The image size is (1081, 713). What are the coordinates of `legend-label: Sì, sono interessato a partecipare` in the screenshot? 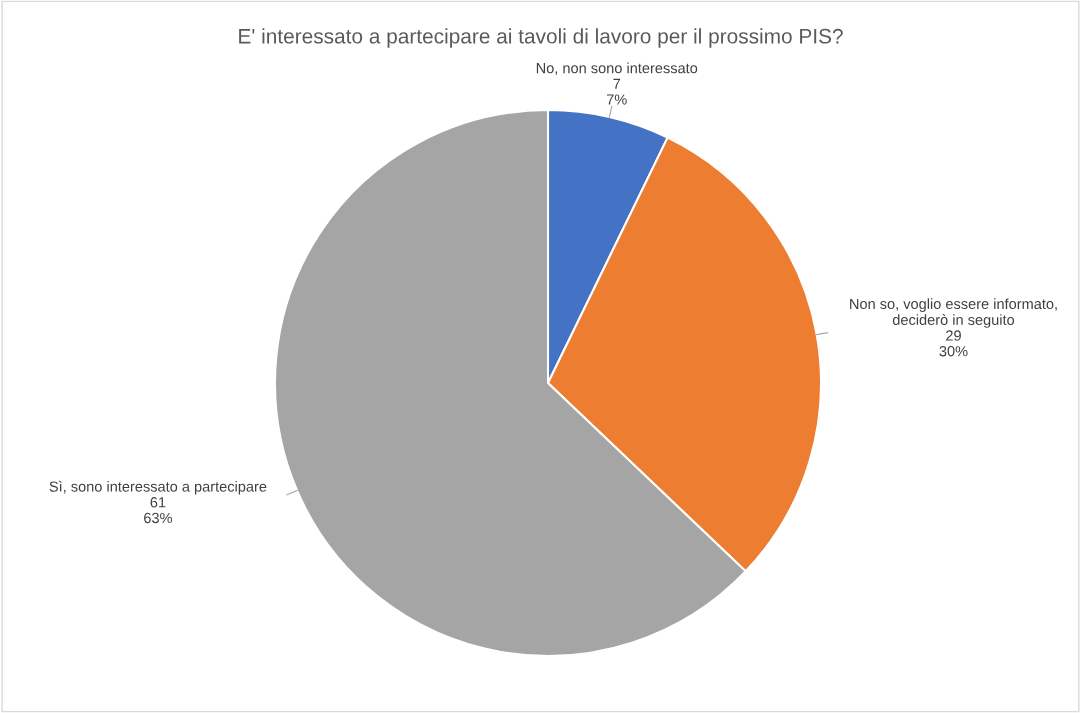 It's located at (158, 487).